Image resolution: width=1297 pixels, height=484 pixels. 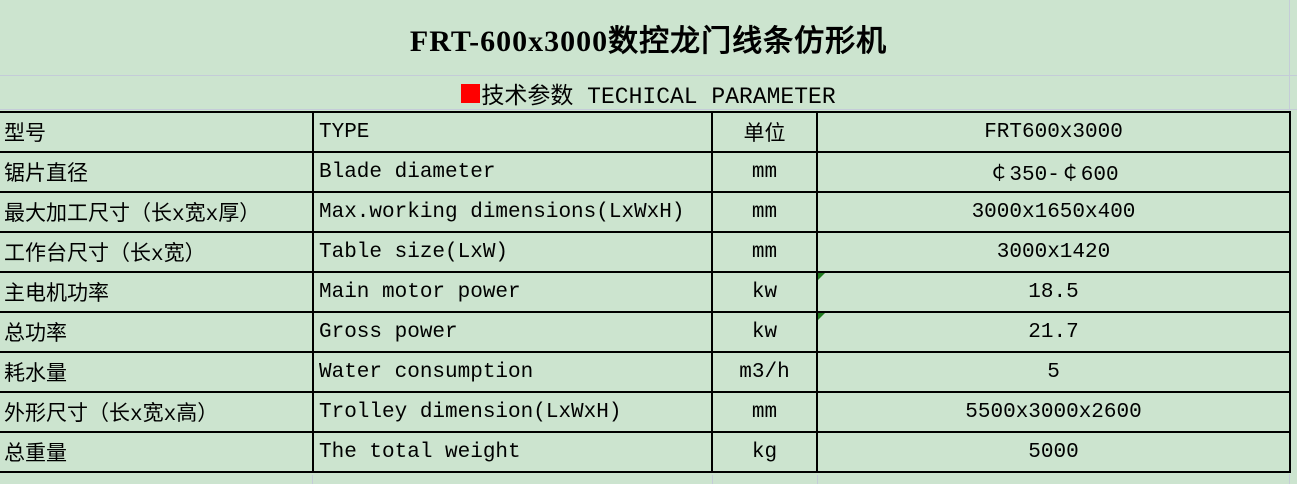 I want to click on table-row: 总重量 The total weight kg 5000, so click(x=645, y=452).